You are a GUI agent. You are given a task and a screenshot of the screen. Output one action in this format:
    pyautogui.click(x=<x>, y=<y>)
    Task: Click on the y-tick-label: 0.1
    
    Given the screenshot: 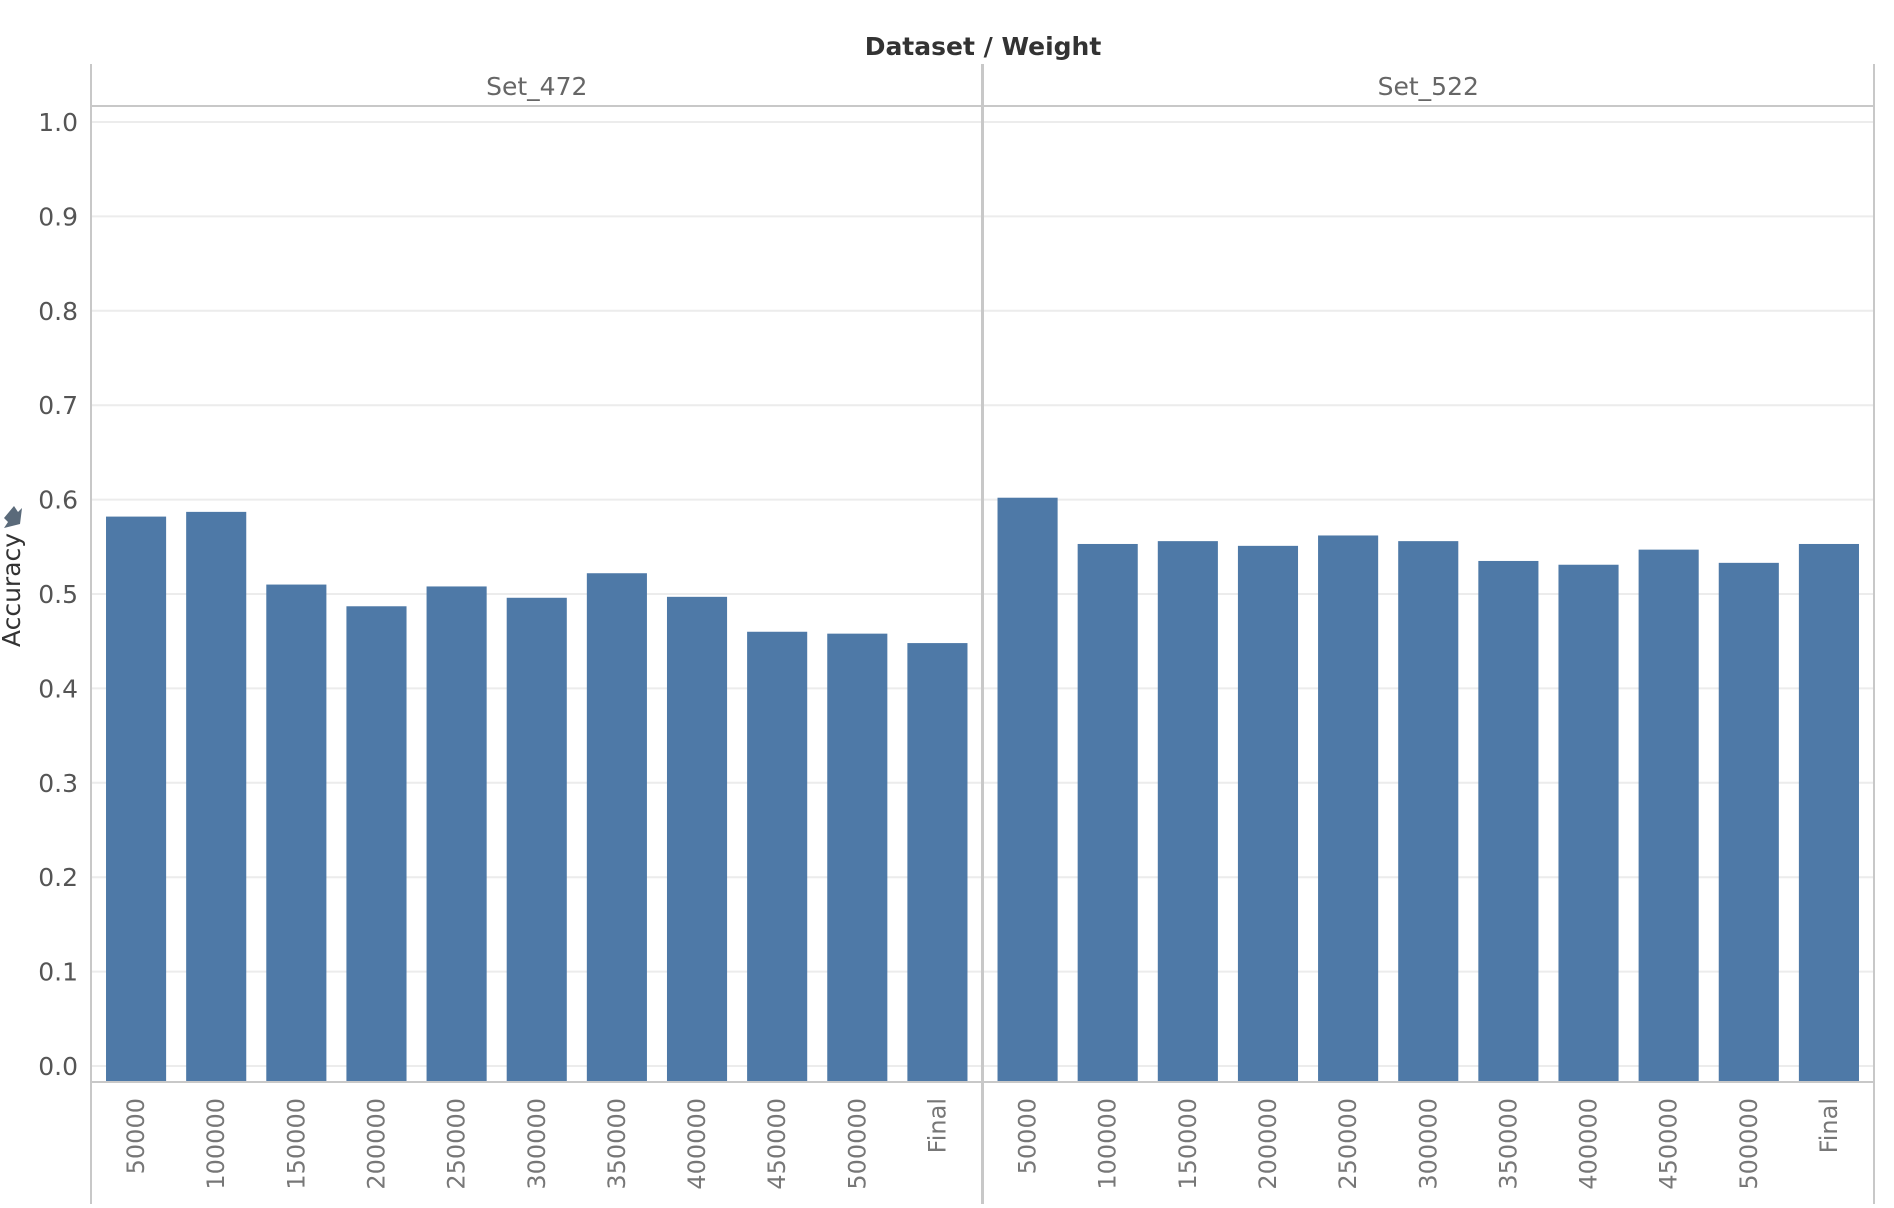 What is the action you would take?
    pyautogui.click(x=58, y=972)
    